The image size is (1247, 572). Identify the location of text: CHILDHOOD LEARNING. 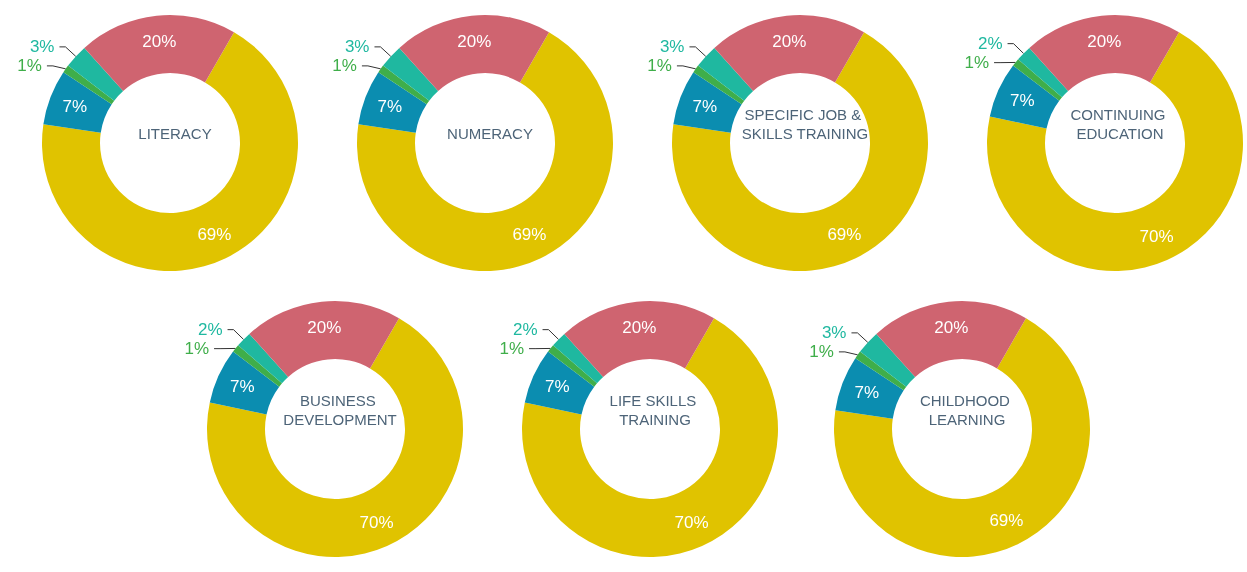
(967, 410).